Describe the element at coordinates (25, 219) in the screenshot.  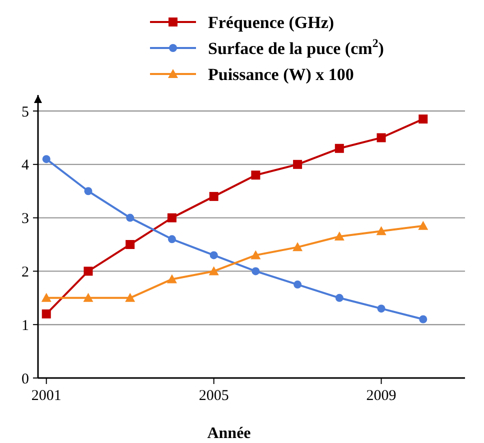
I see `y-tick-label: 3` at that location.